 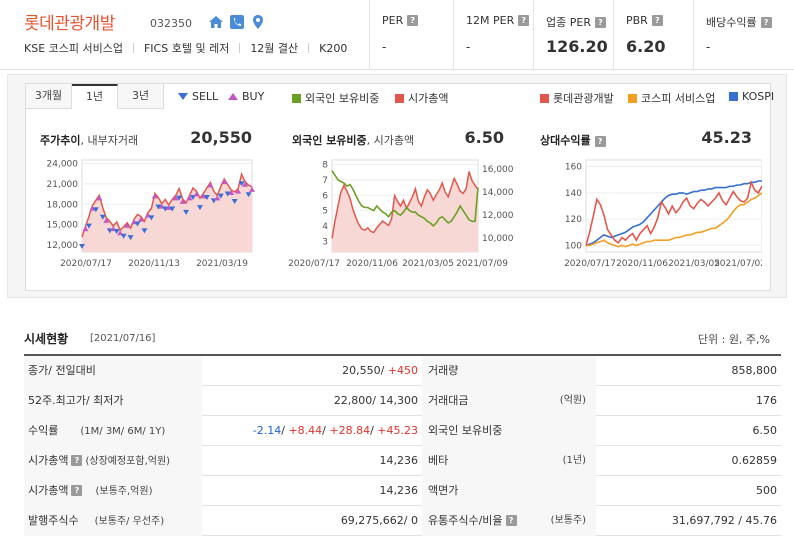 I want to click on row-value: 858,800, so click(x=754, y=370).